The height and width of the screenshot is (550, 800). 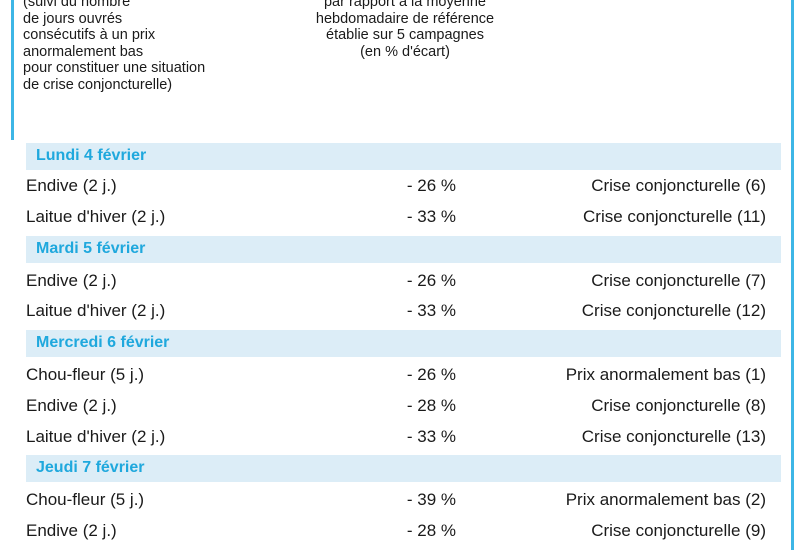 I want to click on day-header-tuesday: Mardi 5 février, so click(x=403, y=249).